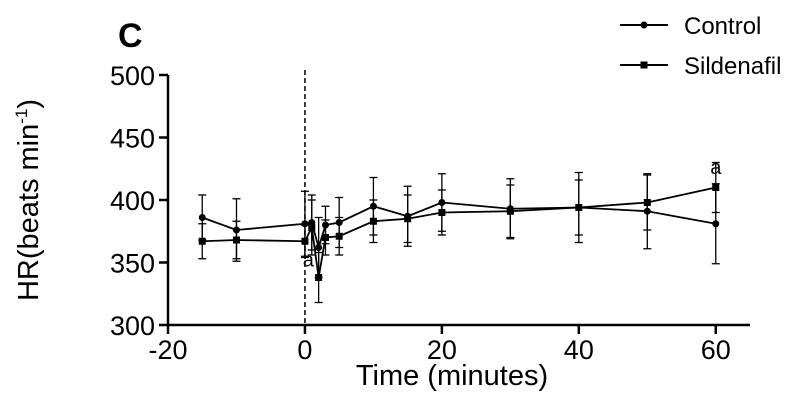 The image size is (800, 405). I want to click on legend: Control Sildenafil, so click(700, 46).